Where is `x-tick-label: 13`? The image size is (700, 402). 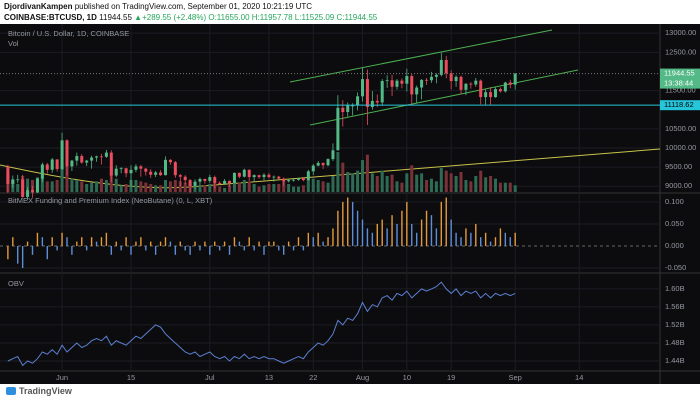
x-tick-label: 13 is located at coordinates (269, 377).